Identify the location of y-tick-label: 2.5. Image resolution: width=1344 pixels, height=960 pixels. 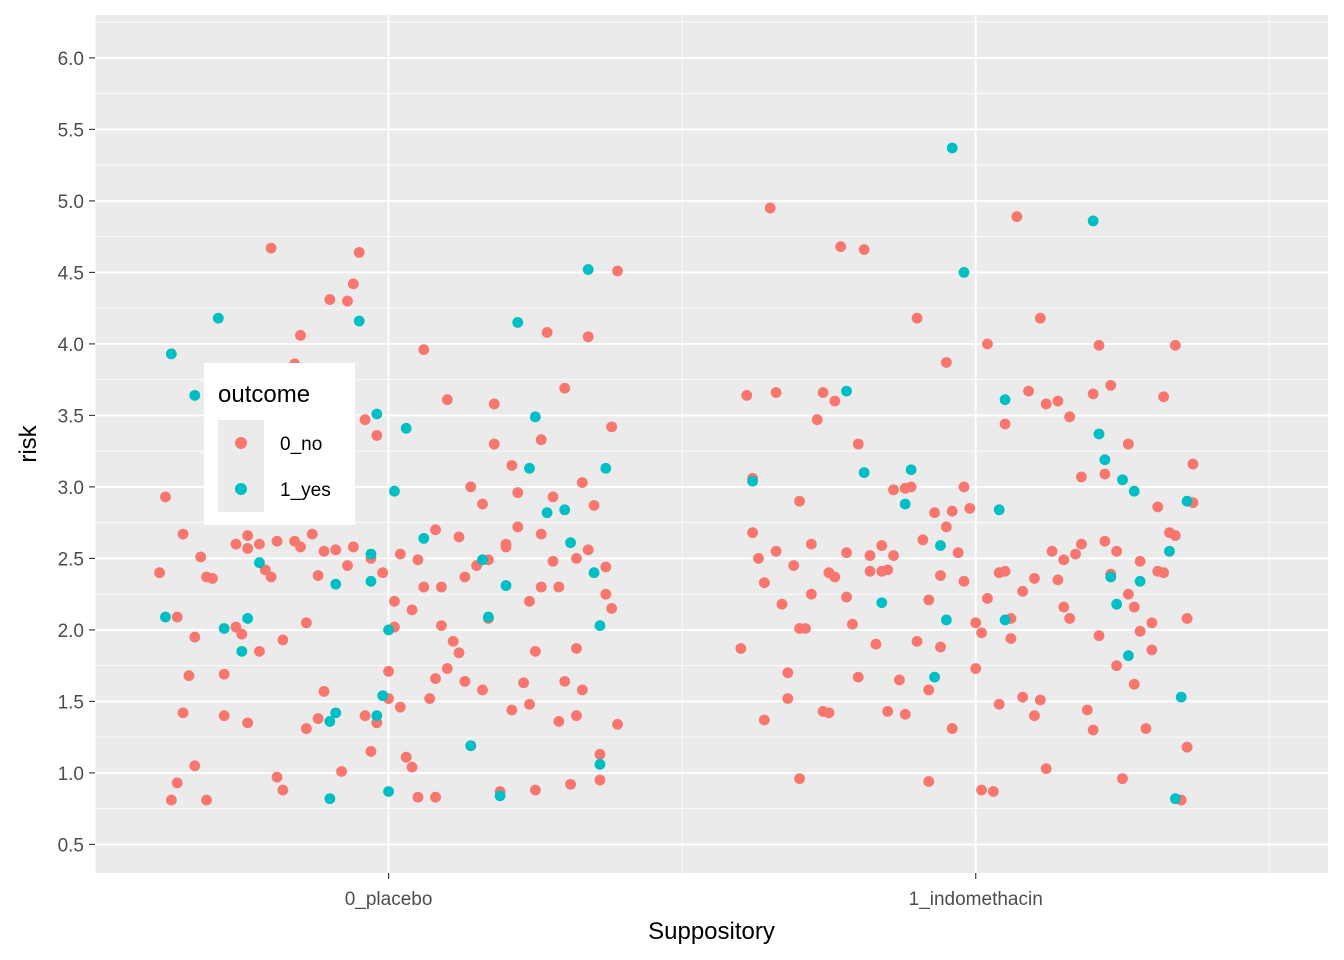
(71, 559).